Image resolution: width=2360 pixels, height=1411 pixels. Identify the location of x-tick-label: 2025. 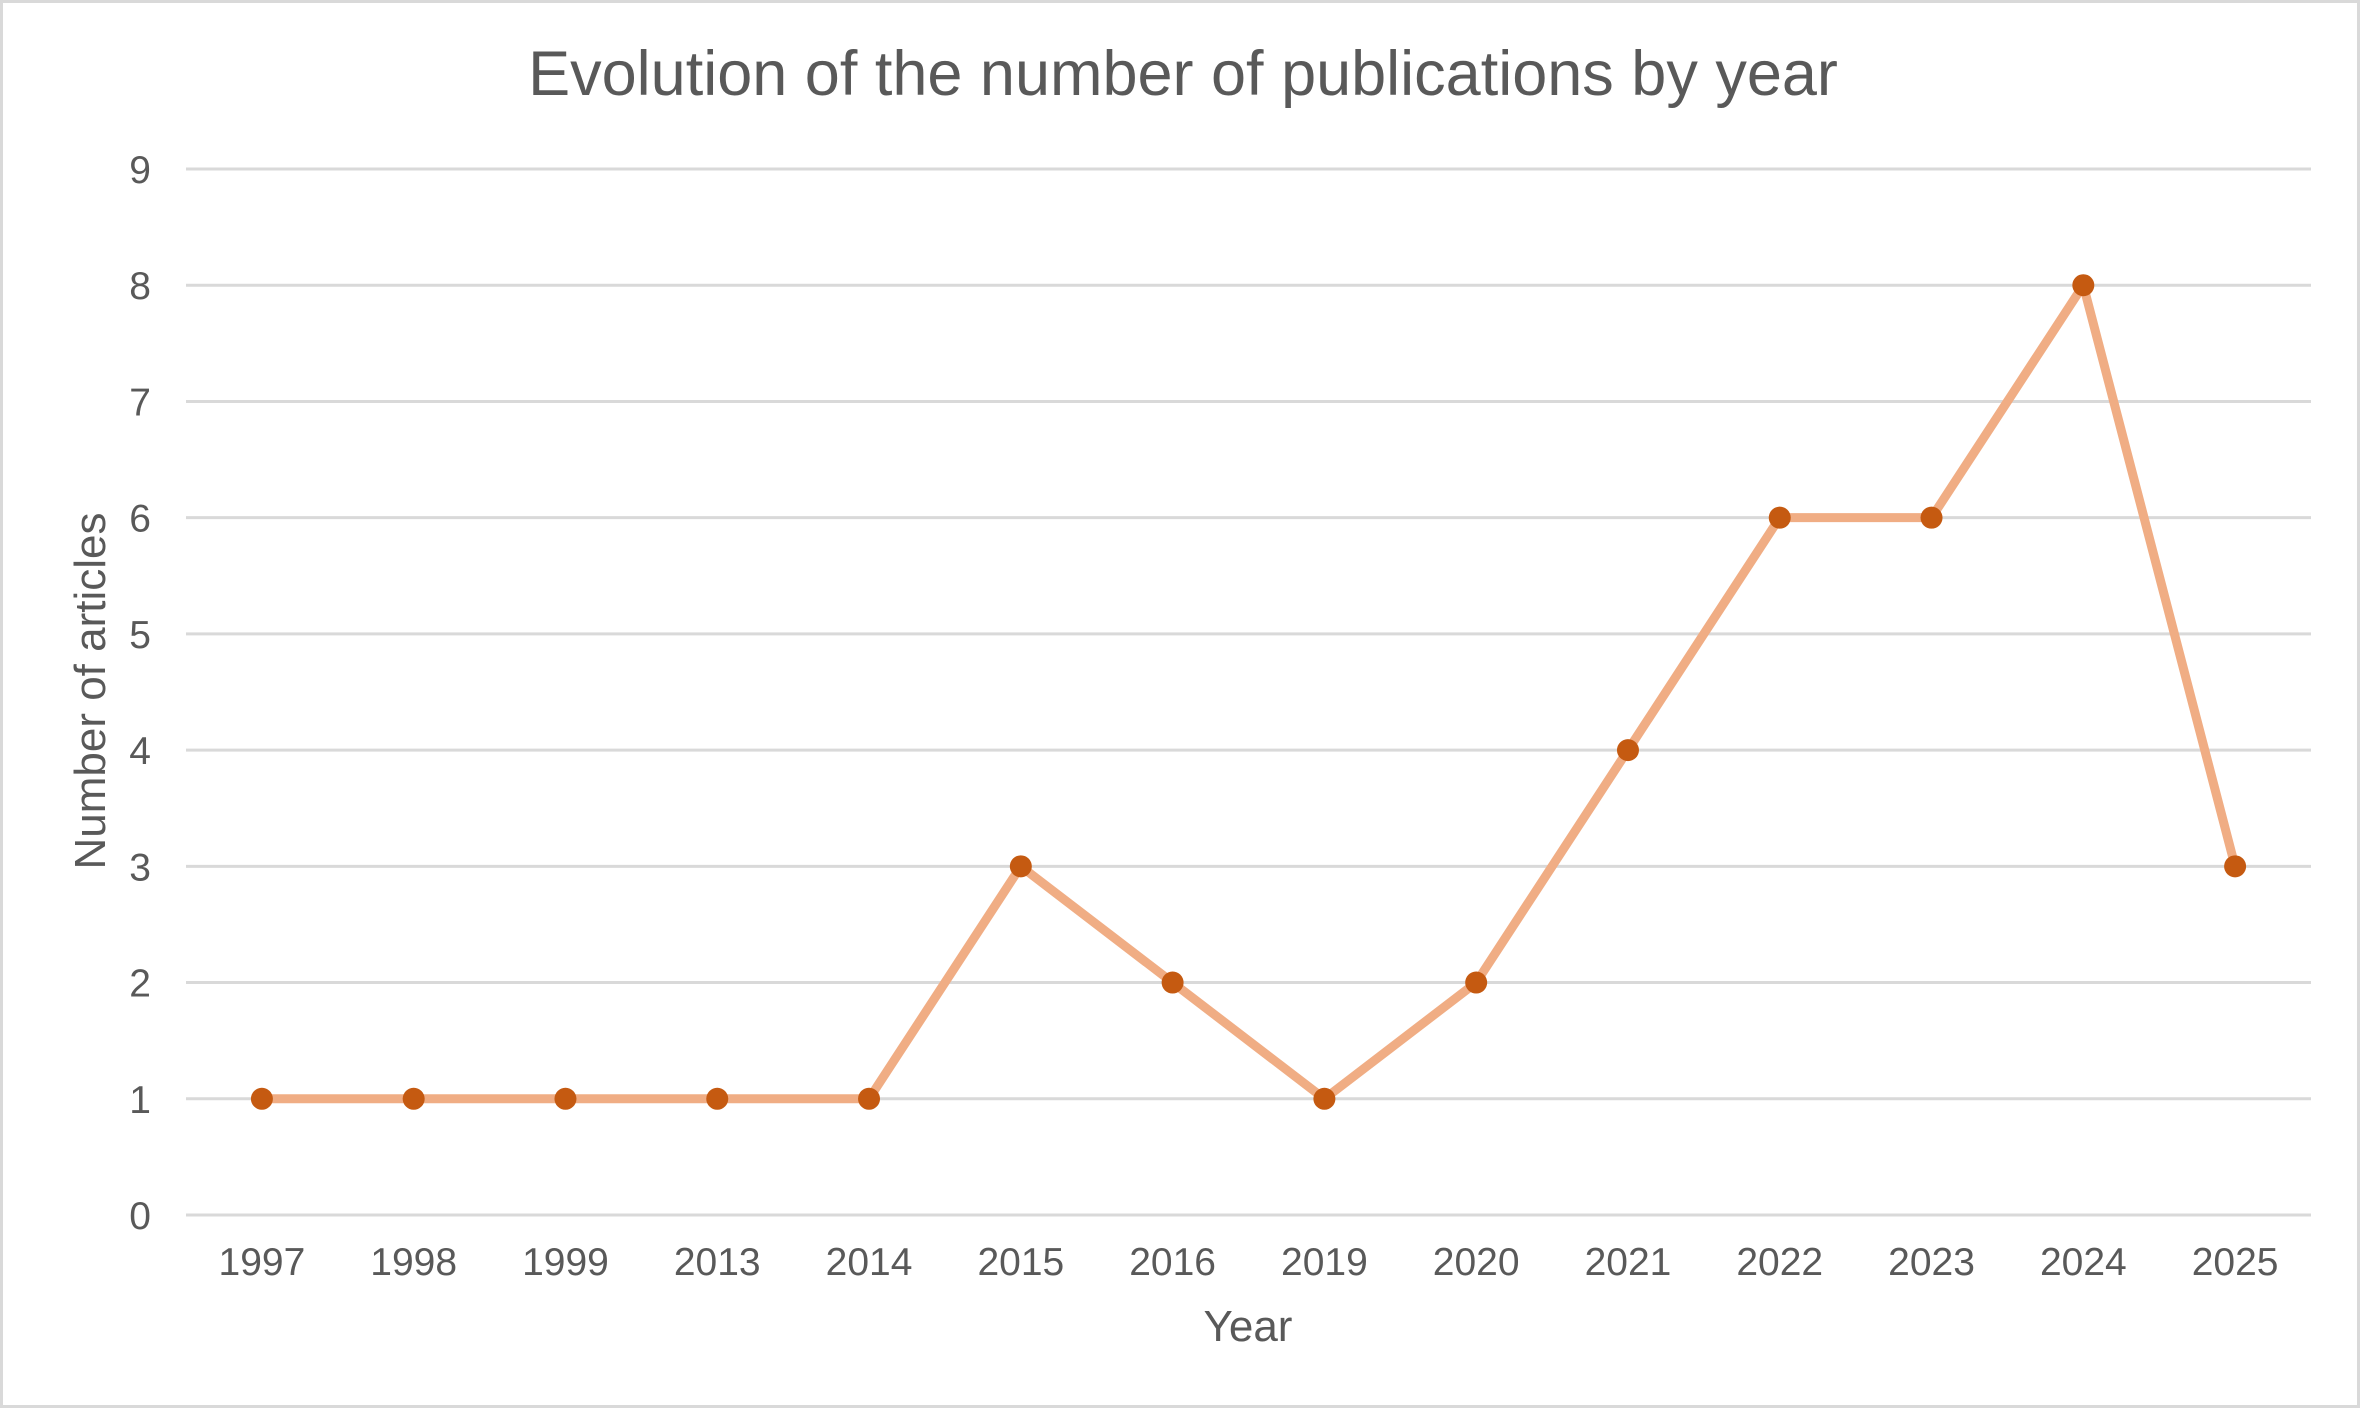
(2235, 1262).